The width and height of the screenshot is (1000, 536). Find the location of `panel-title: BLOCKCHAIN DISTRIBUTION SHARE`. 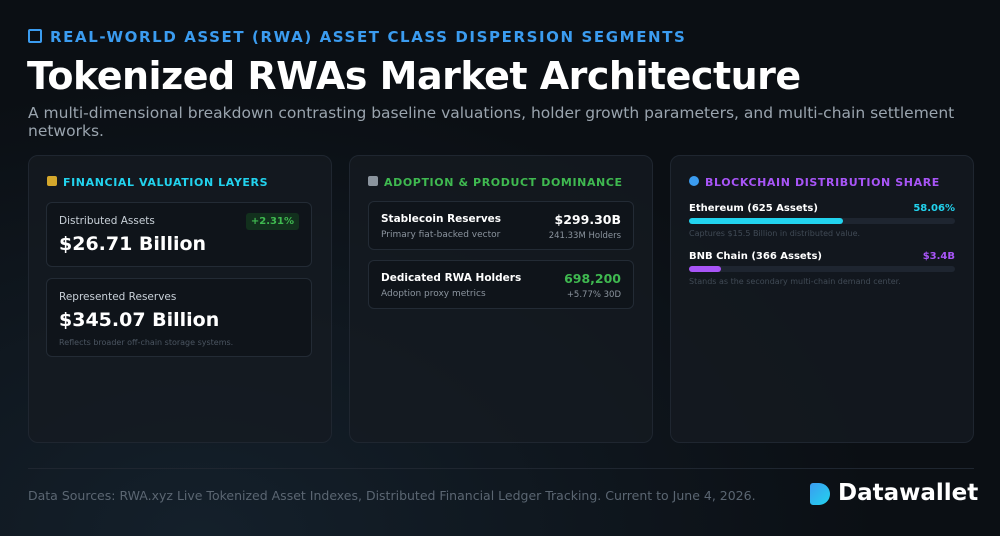

panel-title: BLOCKCHAIN DISTRIBUTION SHARE is located at coordinates (822, 182).